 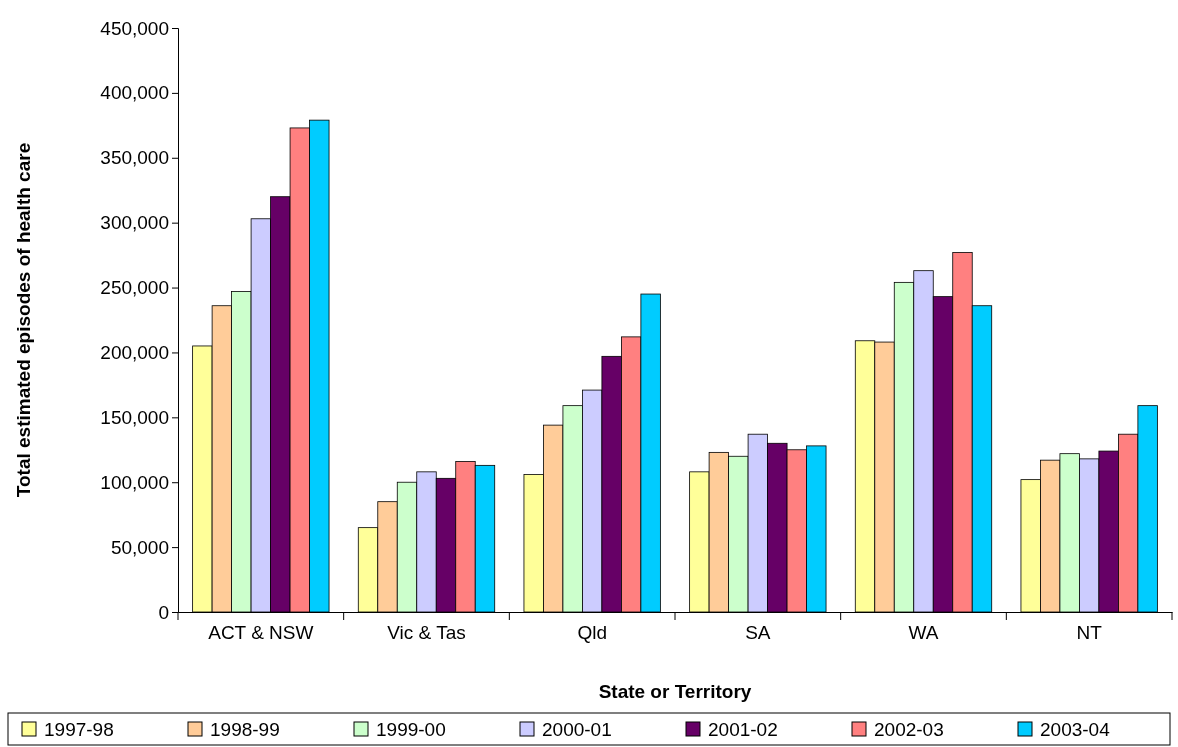 I want to click on legend-label: 2001-02, so click(x=743, y=729).